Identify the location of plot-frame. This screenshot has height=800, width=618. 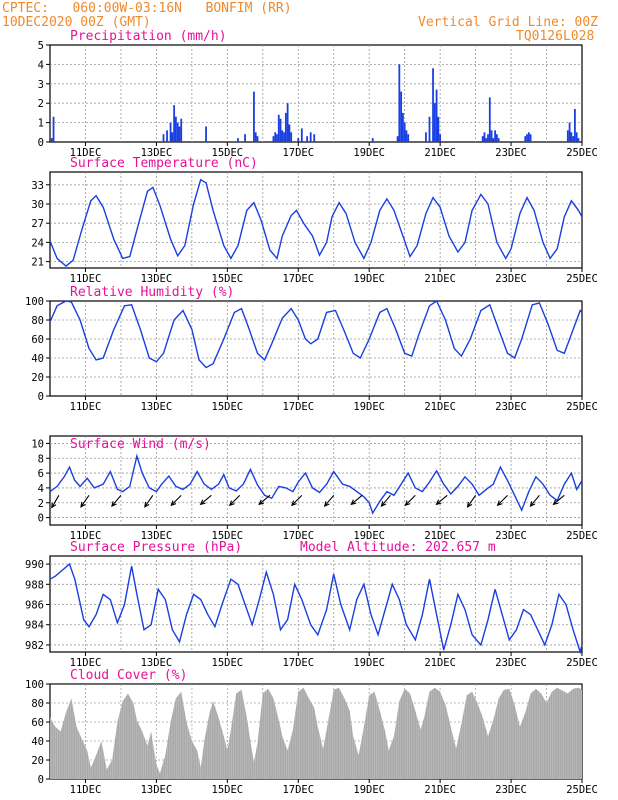
(316, 604).